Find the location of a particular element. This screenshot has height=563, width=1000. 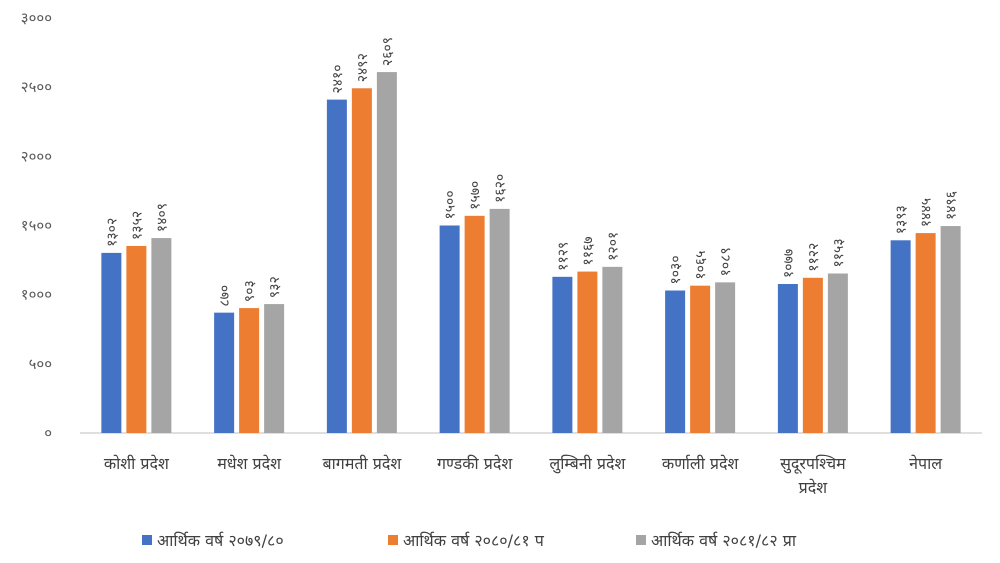

y-tick-label: ० is located at coordinates (48, 433).